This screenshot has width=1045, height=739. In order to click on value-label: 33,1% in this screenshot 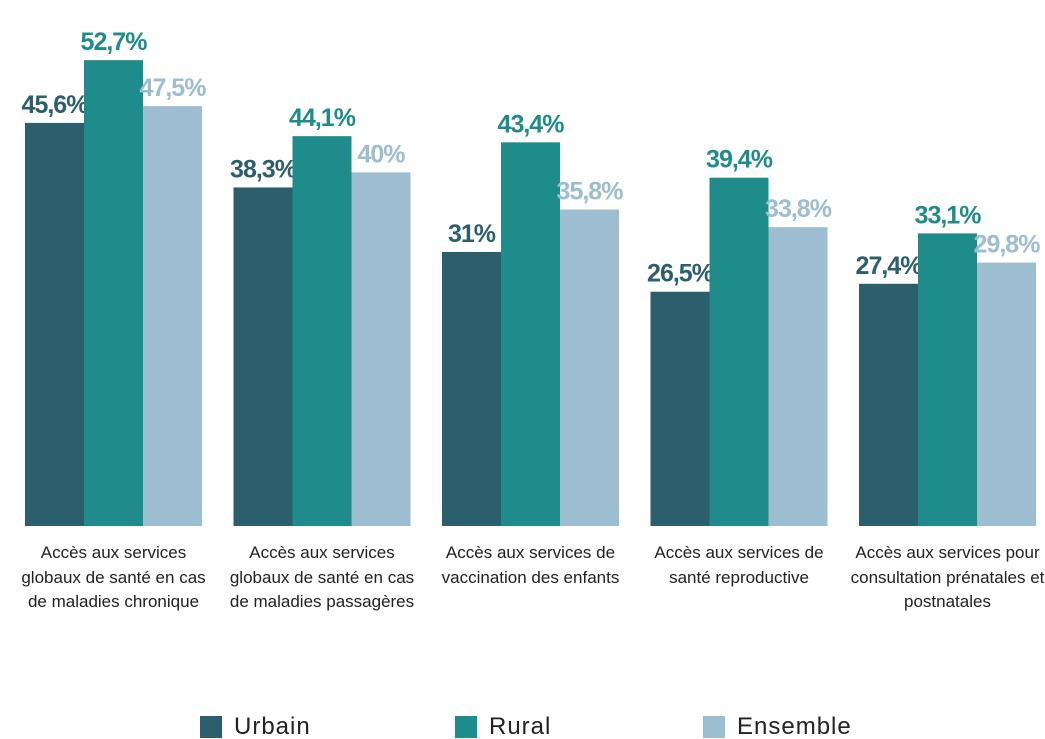, I will do `click(948, 215)`.